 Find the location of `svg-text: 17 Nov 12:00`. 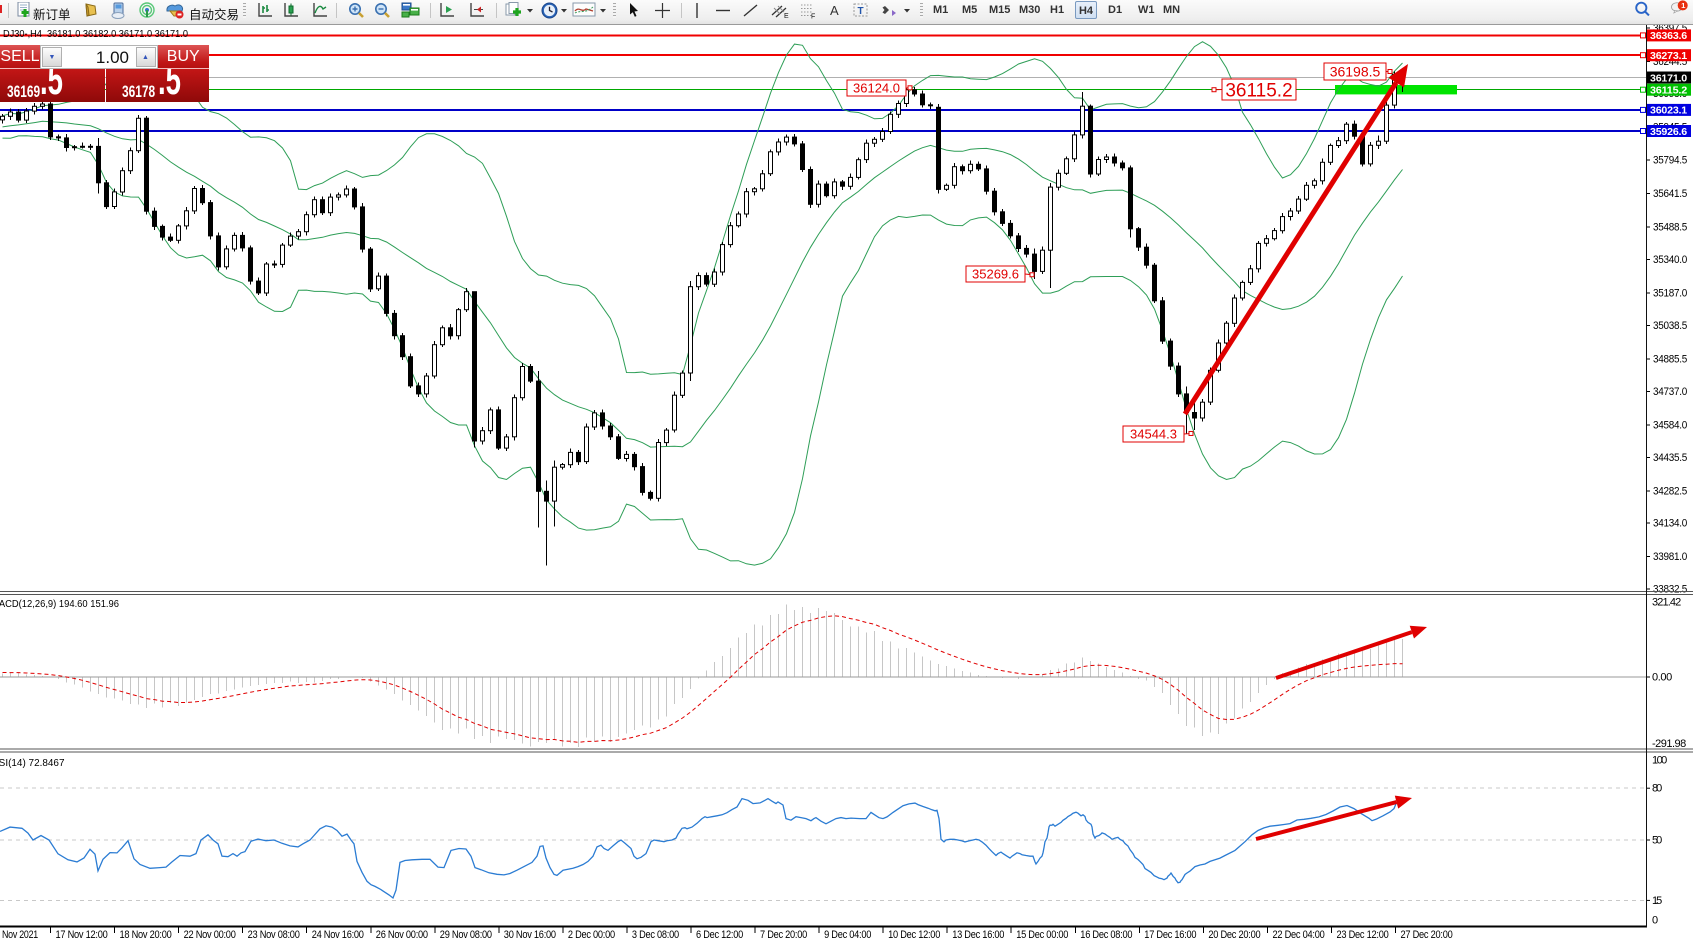

svg-text: 17 Nov 12:00 is located at coordinates (82, 935).